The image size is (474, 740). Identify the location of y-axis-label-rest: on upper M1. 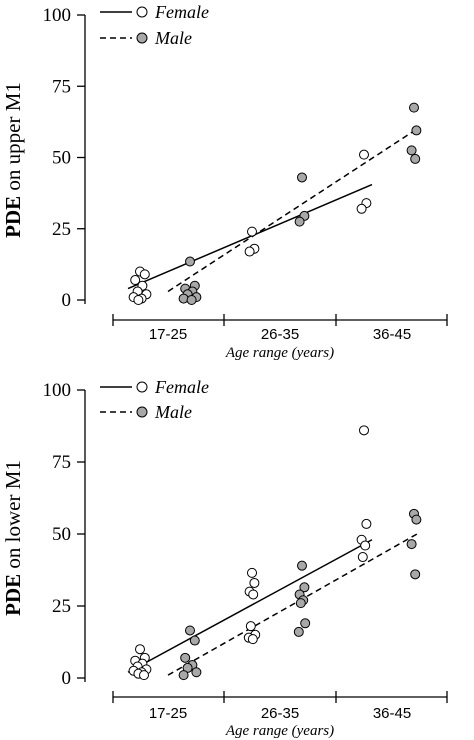
(13, 139).